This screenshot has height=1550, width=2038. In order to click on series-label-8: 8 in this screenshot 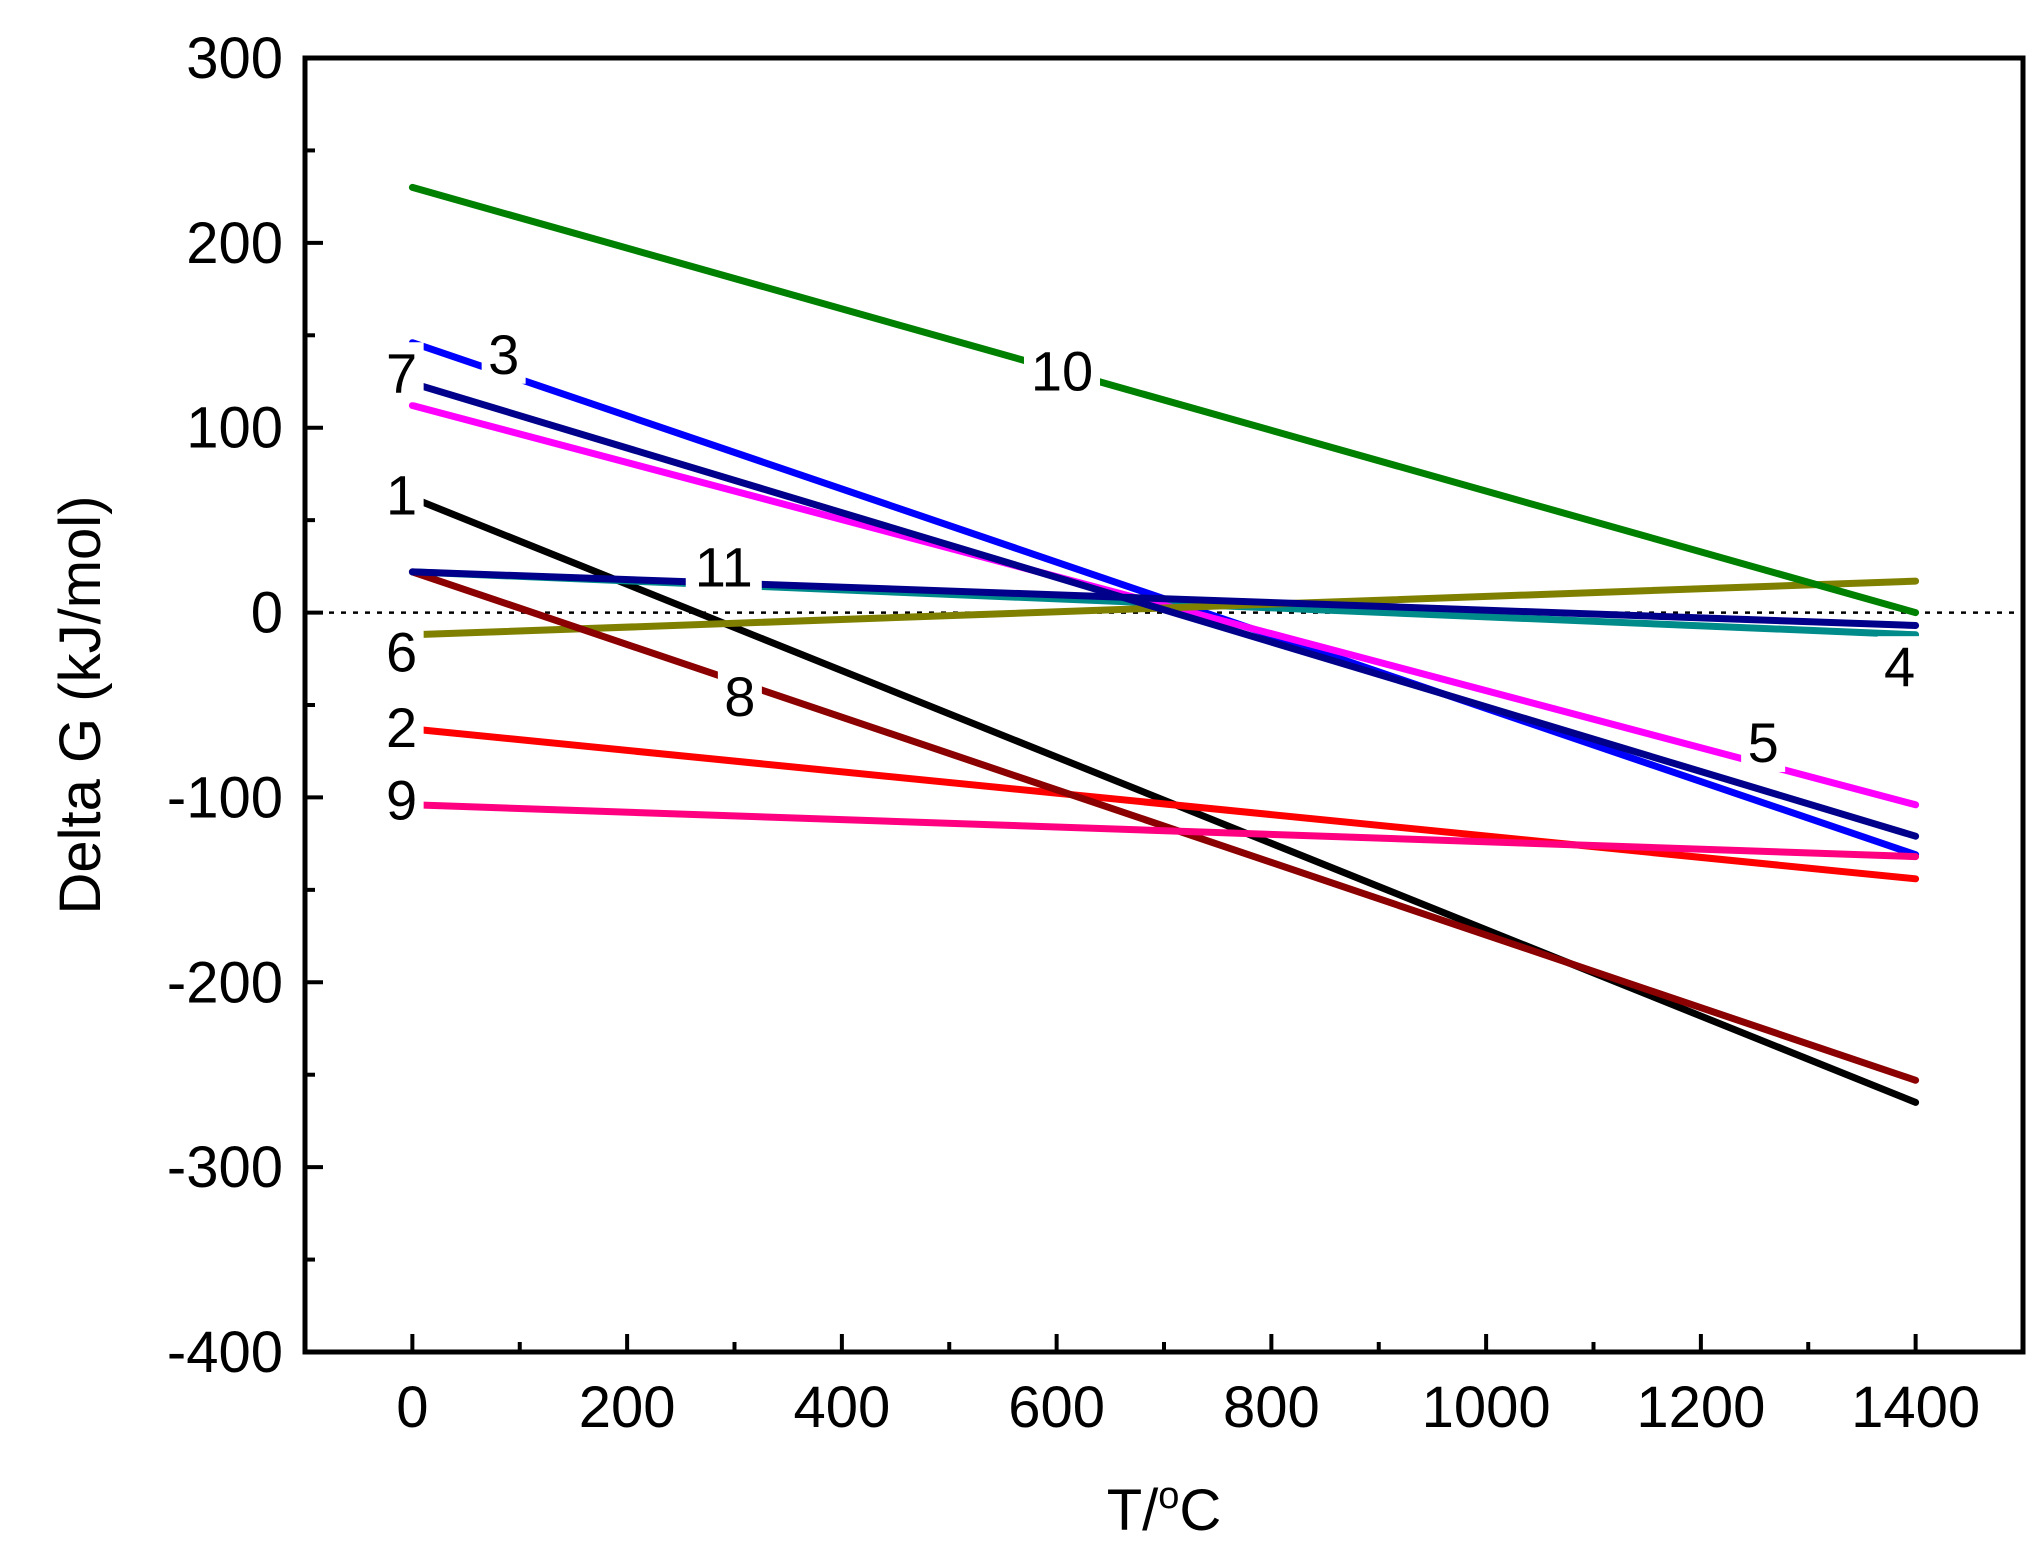, I will do `click(739, 696)`.